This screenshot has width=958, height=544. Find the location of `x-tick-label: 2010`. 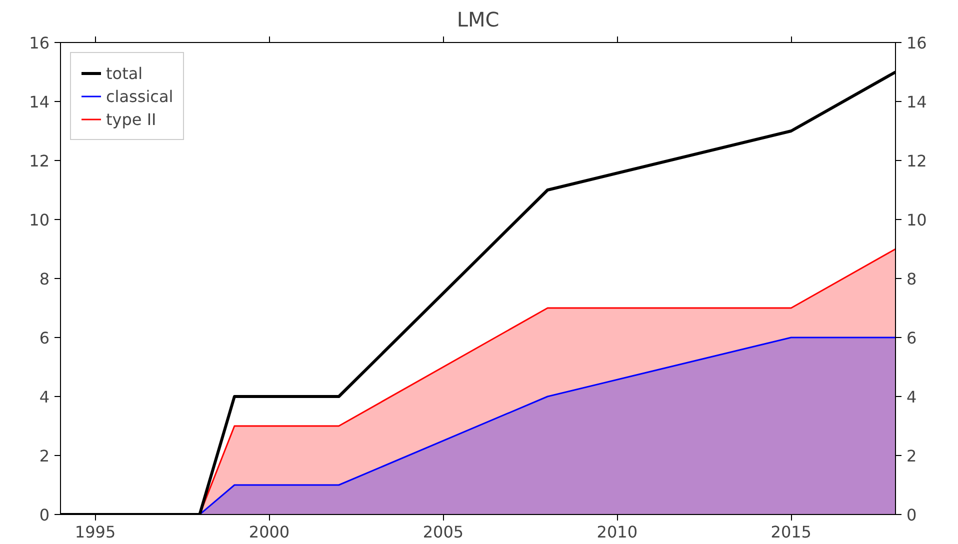

x-tick-label: 2010 is located at coordinates (617, 532).